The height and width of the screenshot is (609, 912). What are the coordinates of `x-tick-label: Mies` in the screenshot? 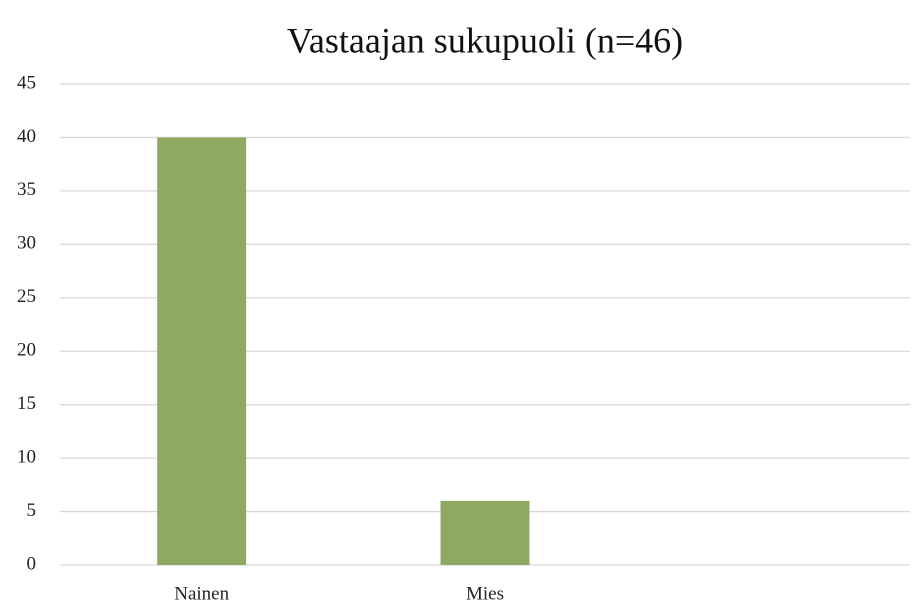 It's located at (485, 593).